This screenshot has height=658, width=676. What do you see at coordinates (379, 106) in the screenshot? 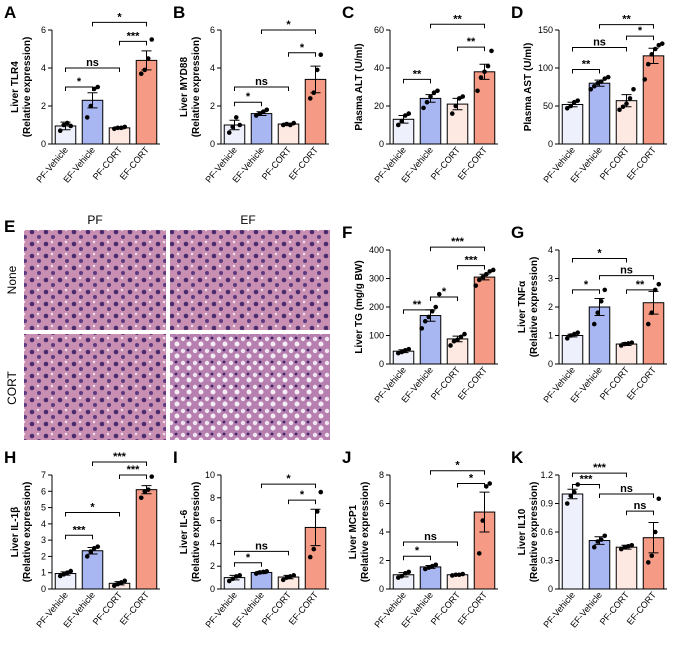
I see `y-tick-label: 20` at bounding box center [379, 106].